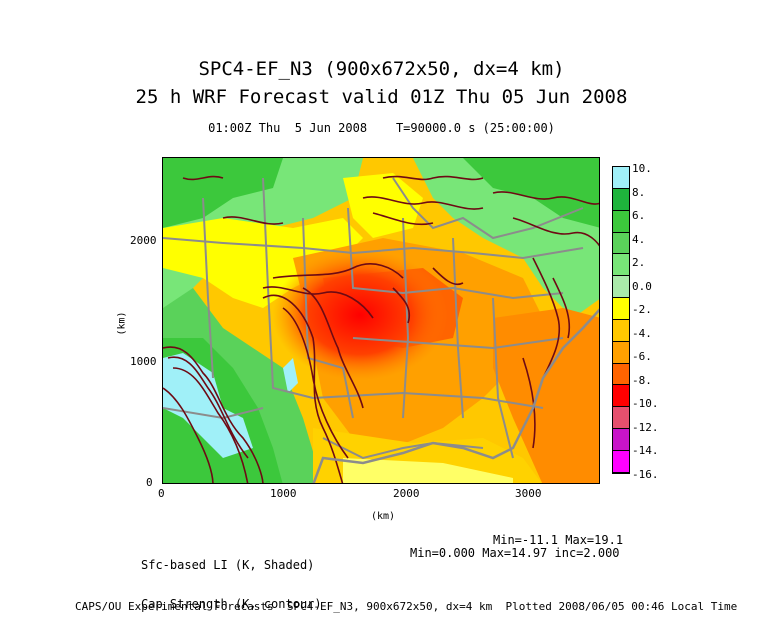 This screenshot has width=763, height=642. What do you see at coordinates (642, 357) in the screenshot?
I see `colorbar-label: -6.` at bounding box center [642, 357].